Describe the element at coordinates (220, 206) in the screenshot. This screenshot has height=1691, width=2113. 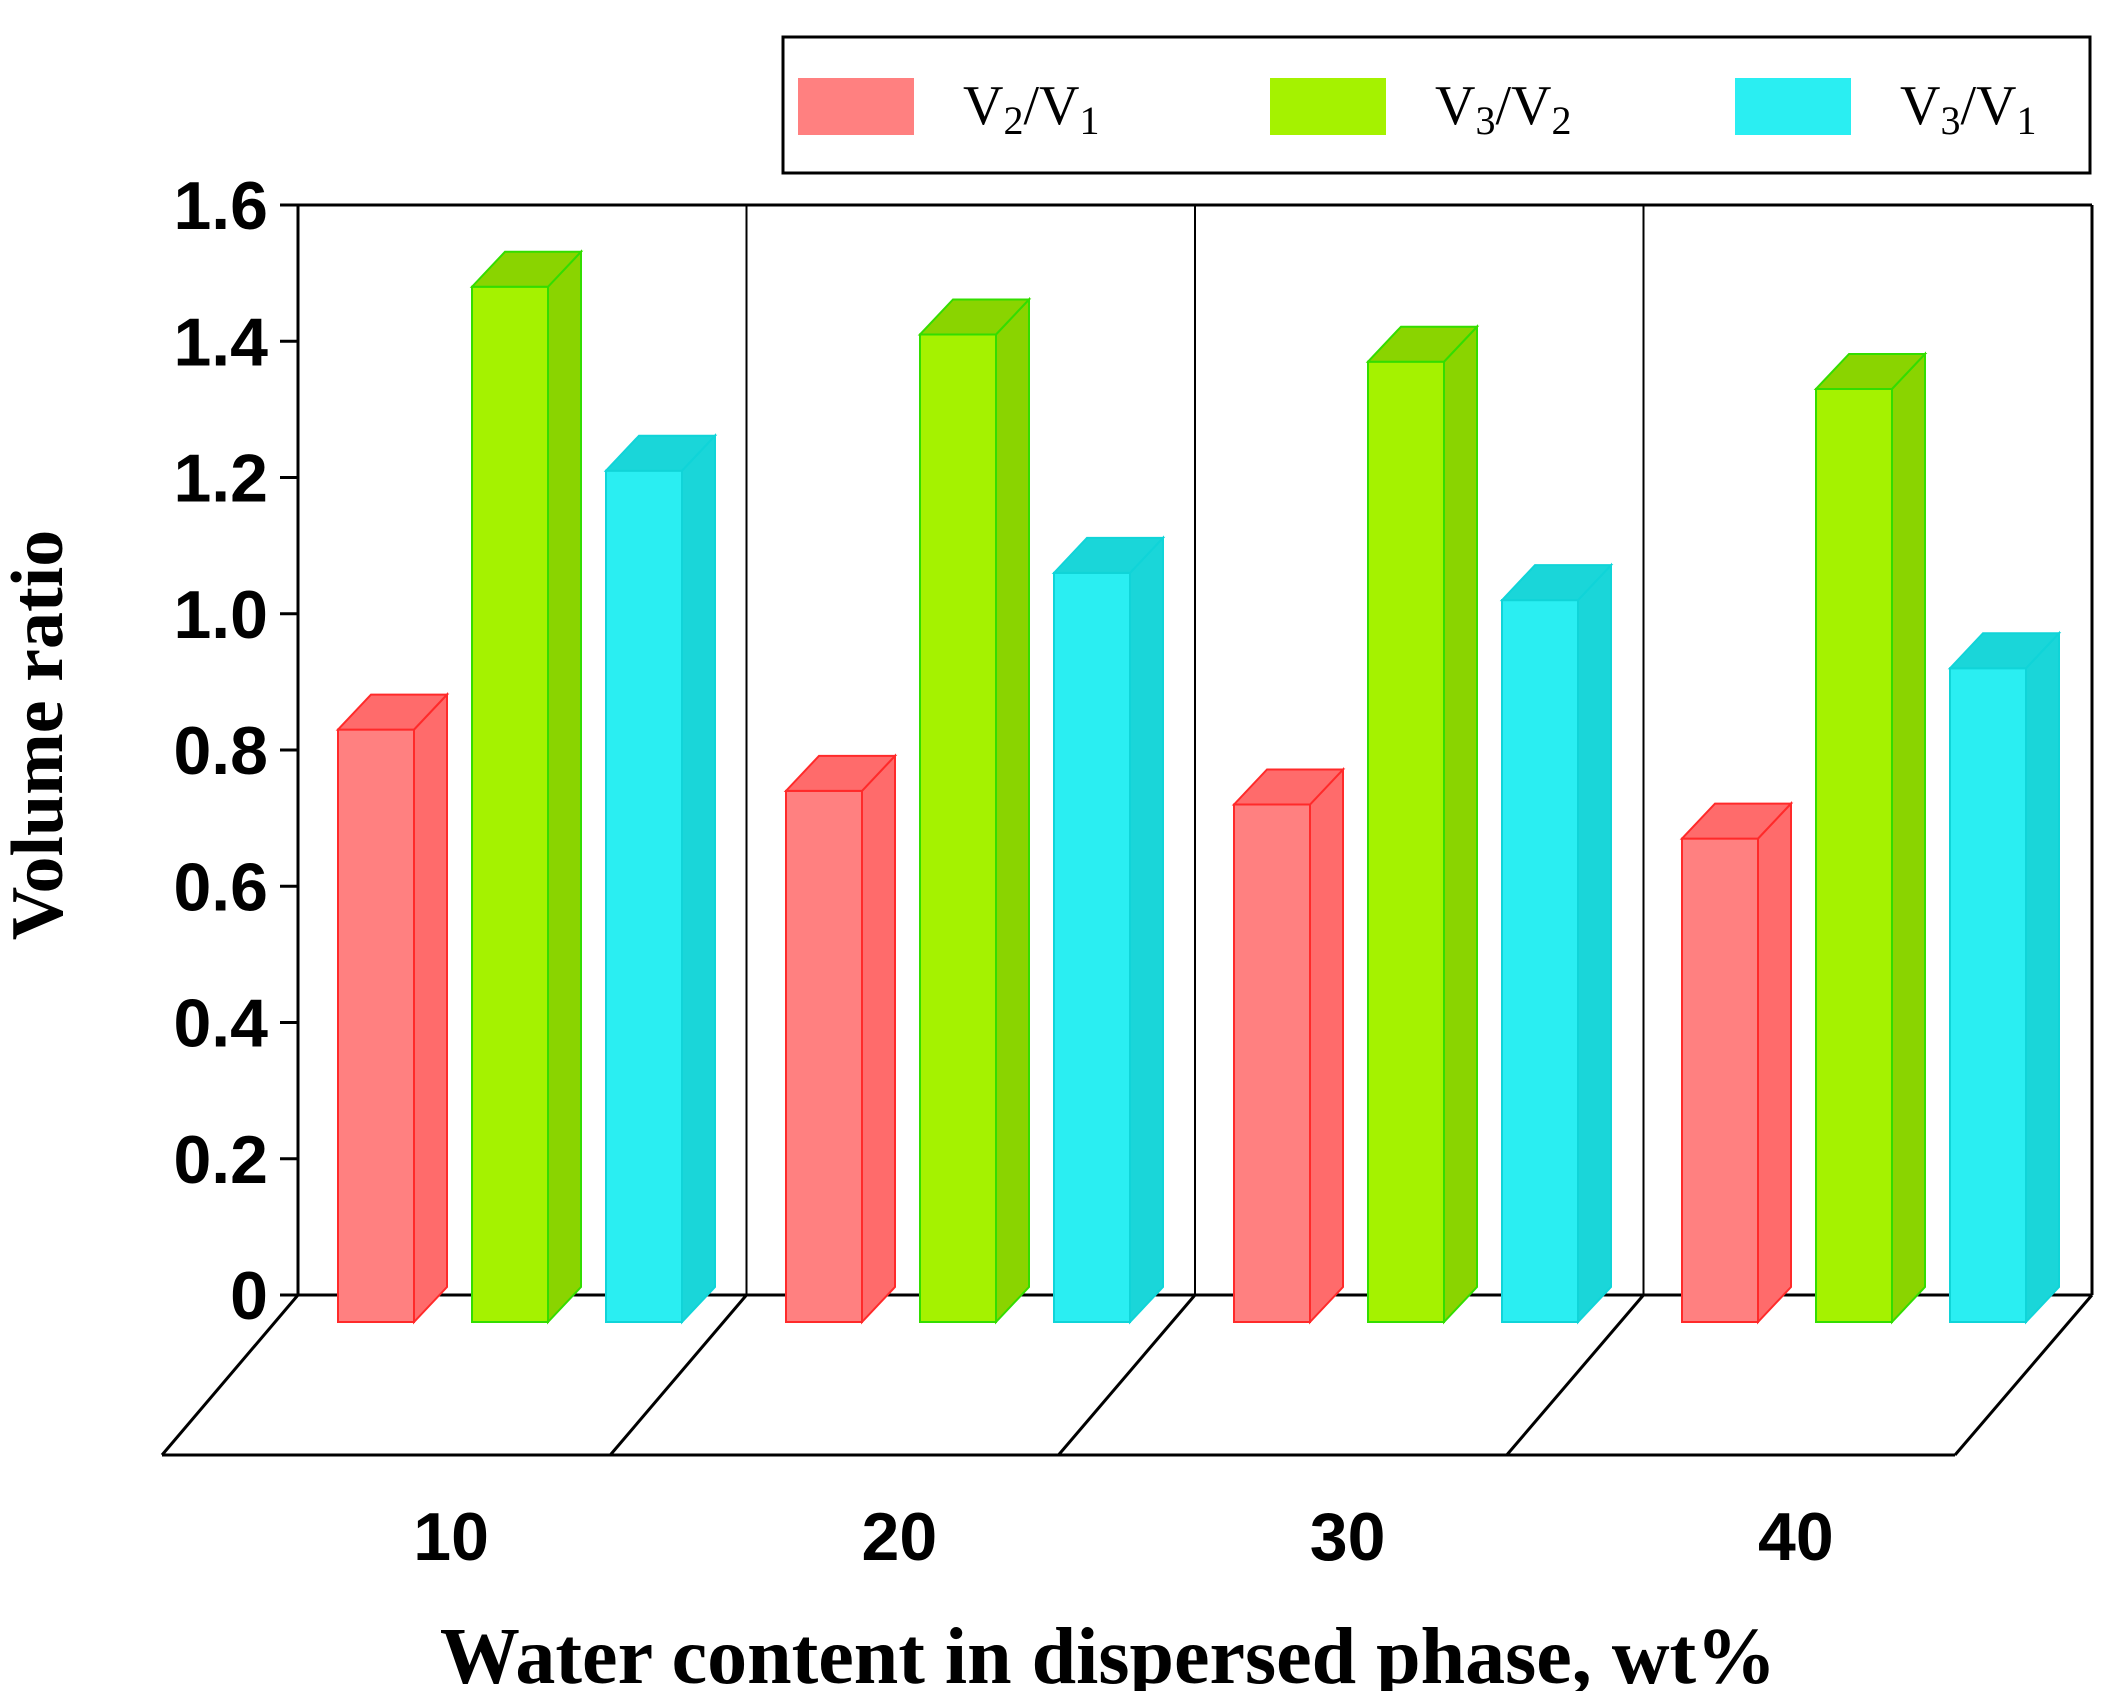
I see `y-tick-label: 1.6` at that location.